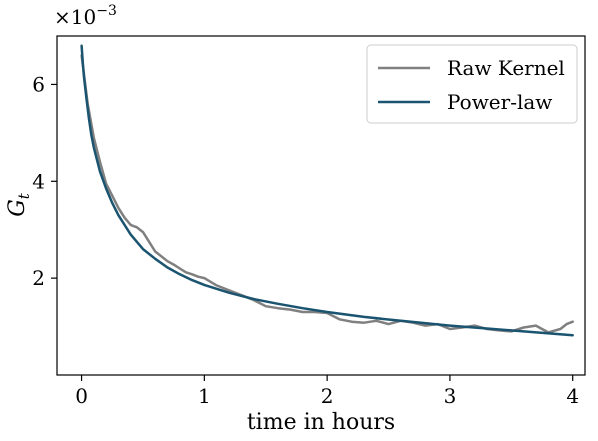 The height and width of the screenshot is (441, 598). Describe the element at coordinates (106, 11) in the screenshot. I see `scale-exponent: −3` at that location.